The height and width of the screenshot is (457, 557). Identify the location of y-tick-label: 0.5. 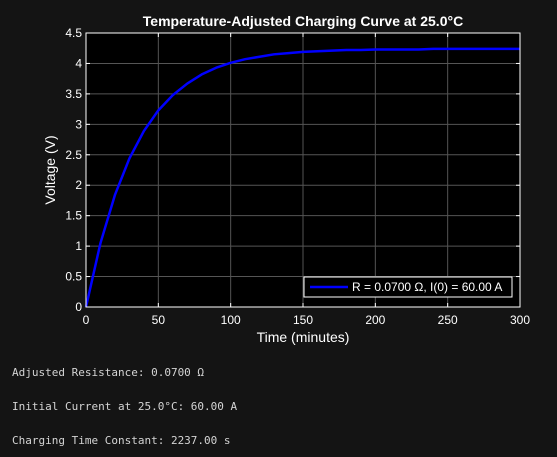
(73, 277).